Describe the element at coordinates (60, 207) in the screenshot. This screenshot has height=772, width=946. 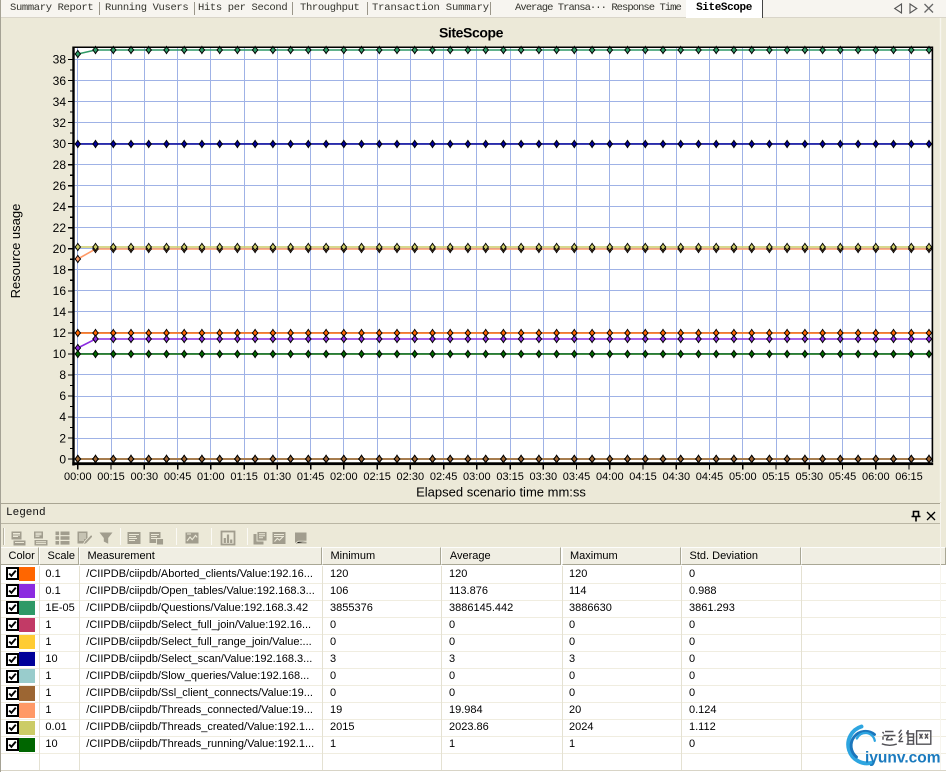
I see `svg-text: 24` at that location.